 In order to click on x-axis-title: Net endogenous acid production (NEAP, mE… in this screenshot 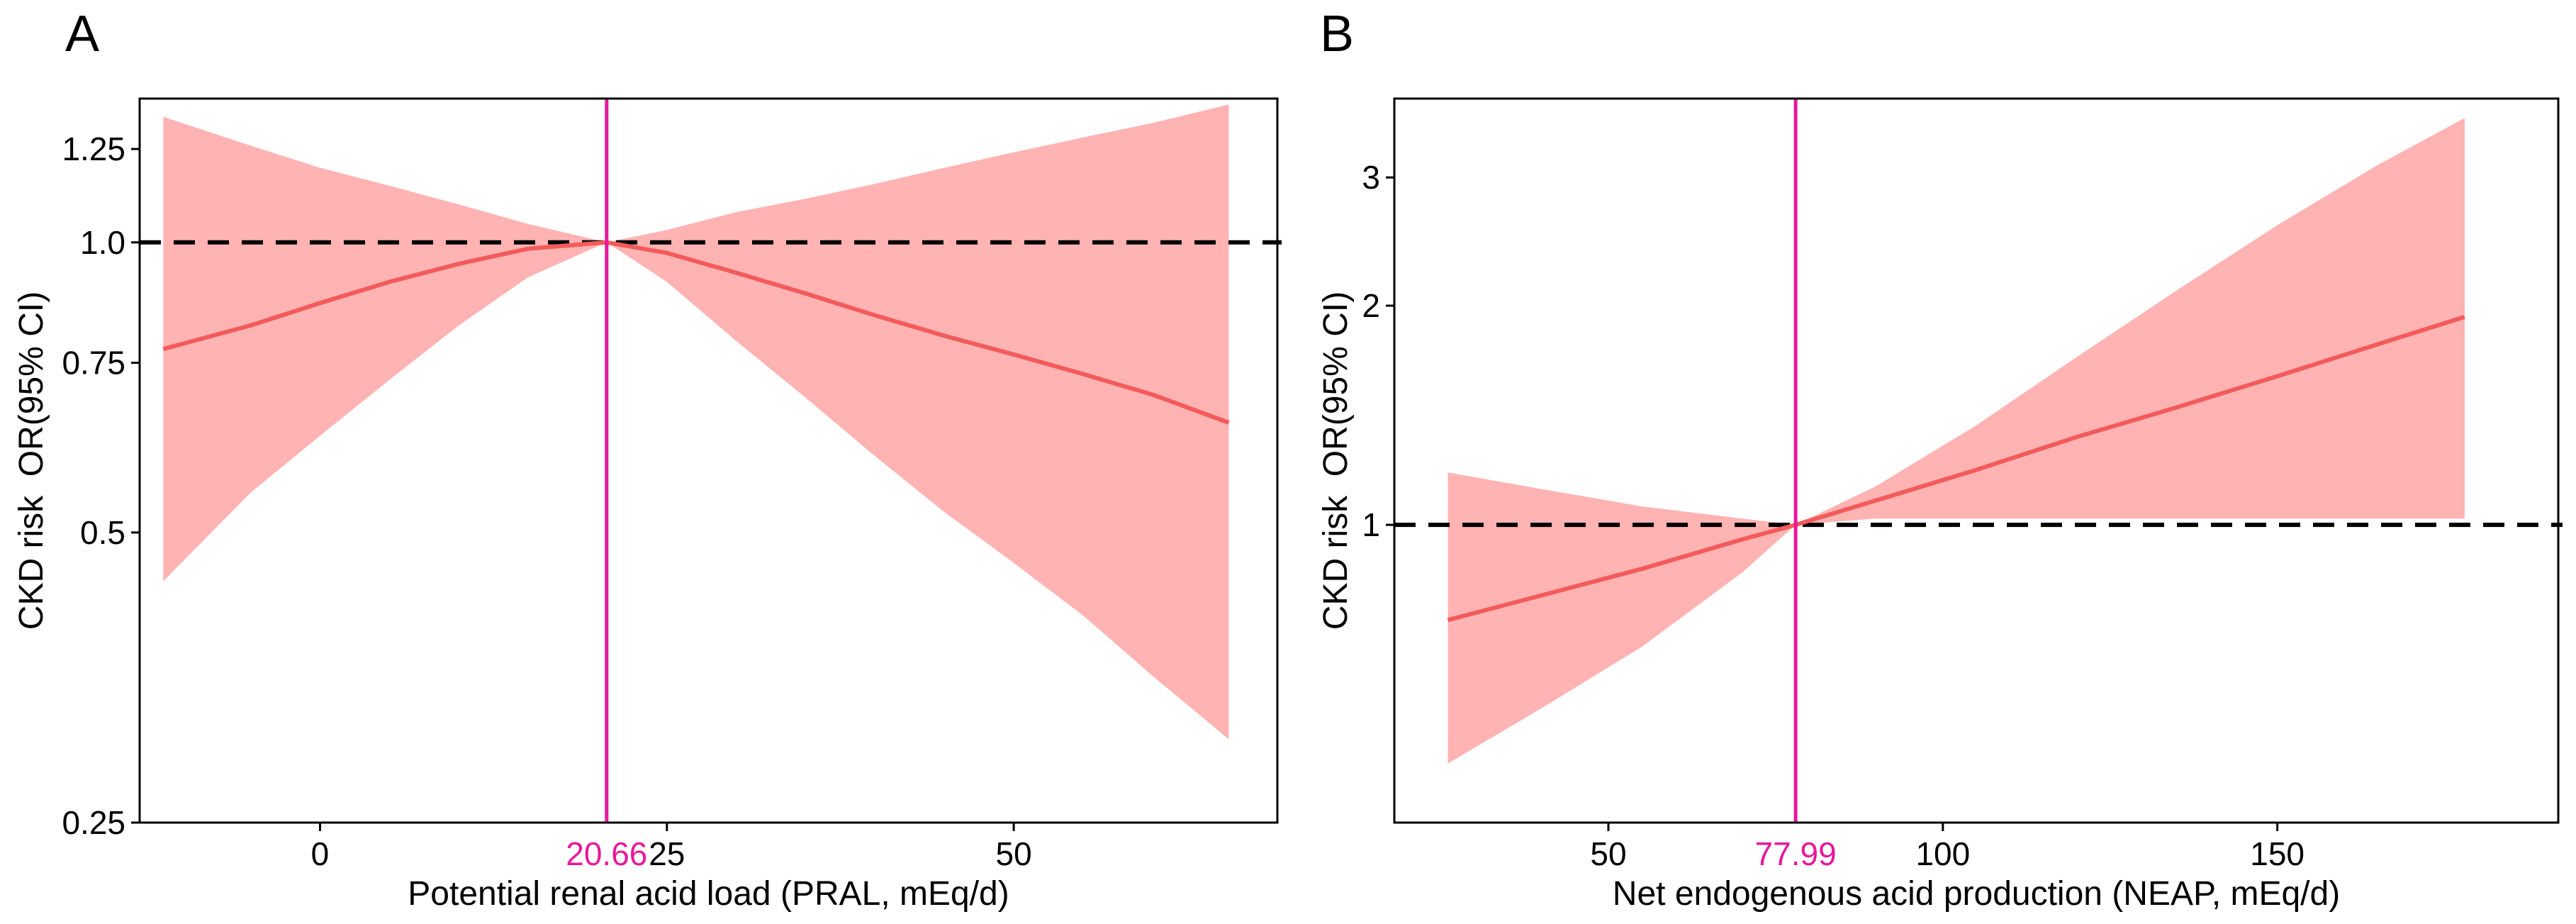, I will do `click(1976, 894)`.